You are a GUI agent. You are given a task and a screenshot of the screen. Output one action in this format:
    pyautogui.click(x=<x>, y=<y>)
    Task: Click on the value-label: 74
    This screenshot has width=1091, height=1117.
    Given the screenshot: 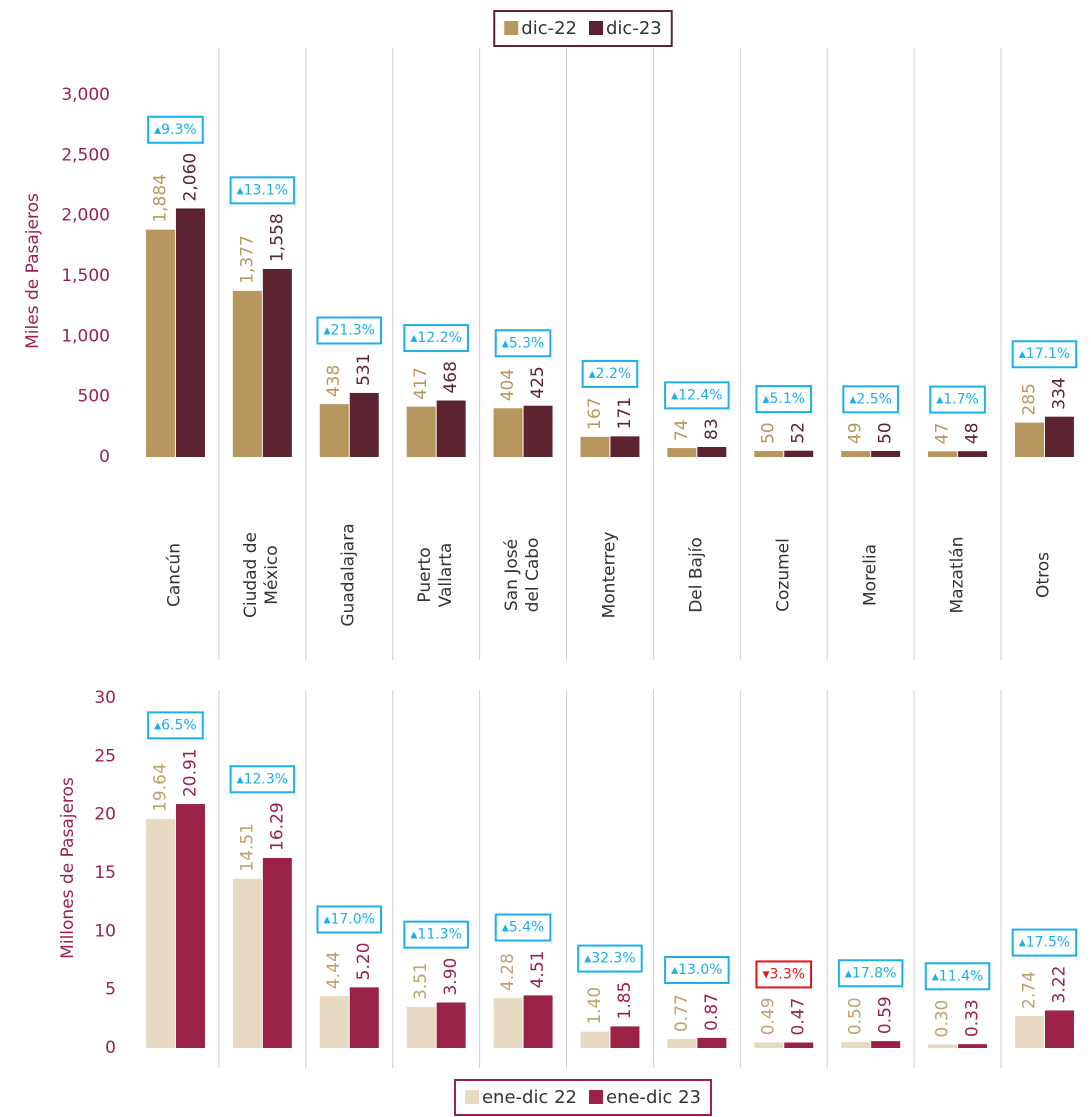 What is the action you would take?
    pyautogui.click(x=682, y=430)
    